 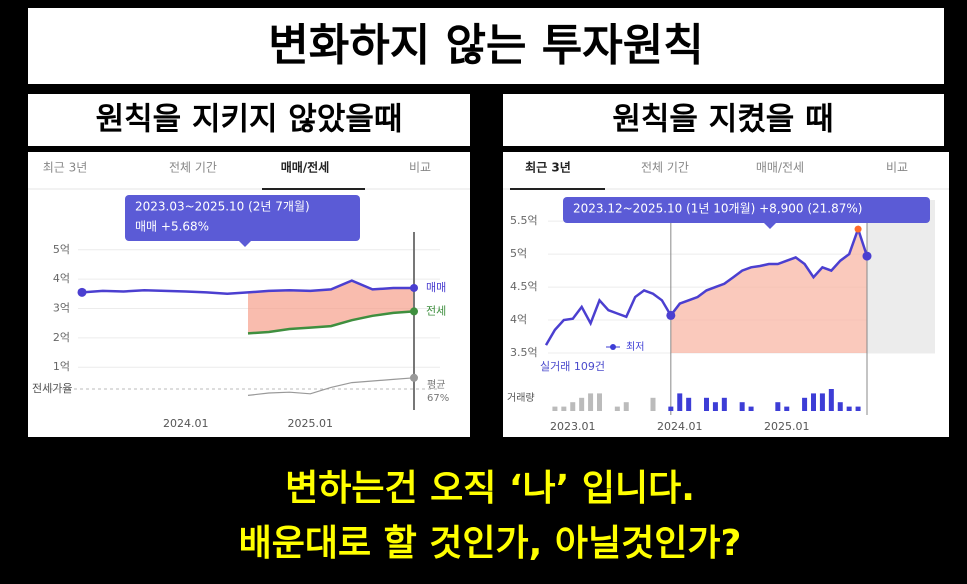 I want to click on gain-area, so click(x=768, y=291).